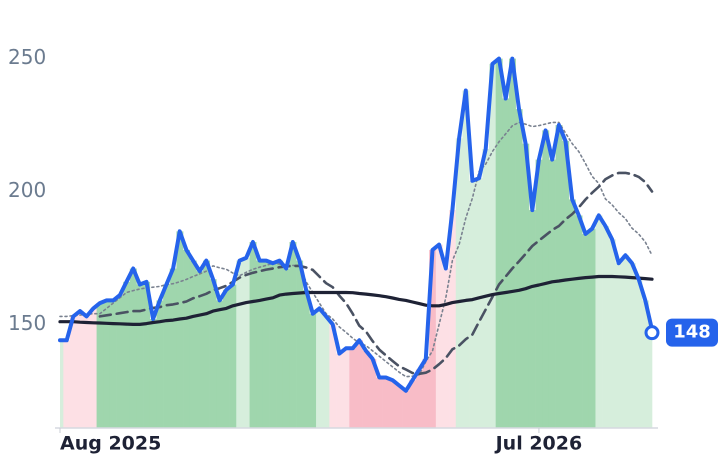 The image size is (718, 464). Describe the element at coordinates (27, 190) in the screenshot. I see `y-tick-label: 200` at that location.